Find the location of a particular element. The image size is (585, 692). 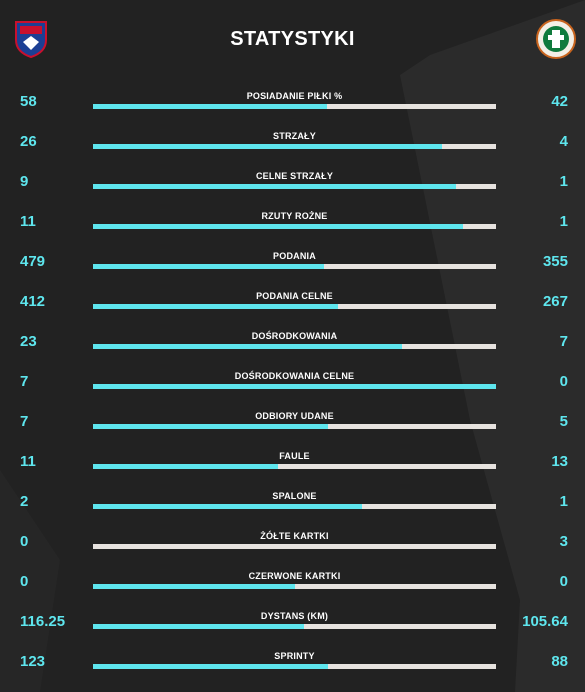

stat-label: RZUTY ROŻNE is located at coordinates (294, 216).